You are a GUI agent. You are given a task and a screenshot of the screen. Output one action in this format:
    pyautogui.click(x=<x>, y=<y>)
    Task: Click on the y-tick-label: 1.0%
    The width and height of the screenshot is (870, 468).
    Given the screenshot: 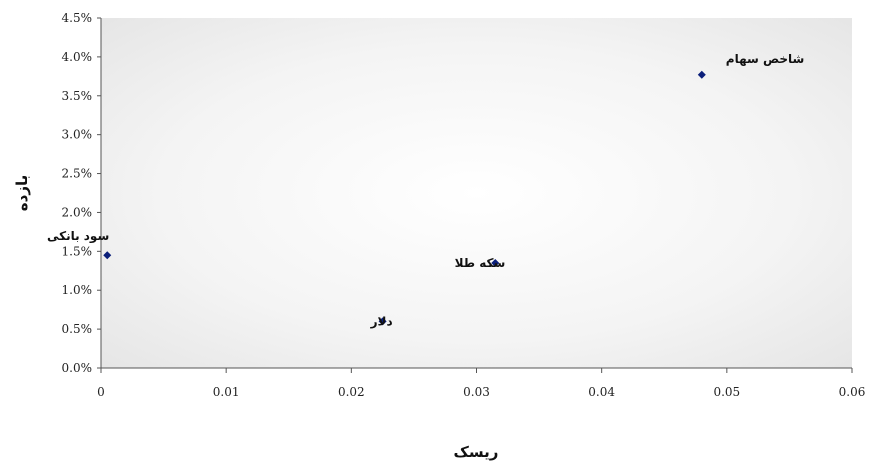 What is the action you would take?
    pyautogui.click(x=77, y=290)
    